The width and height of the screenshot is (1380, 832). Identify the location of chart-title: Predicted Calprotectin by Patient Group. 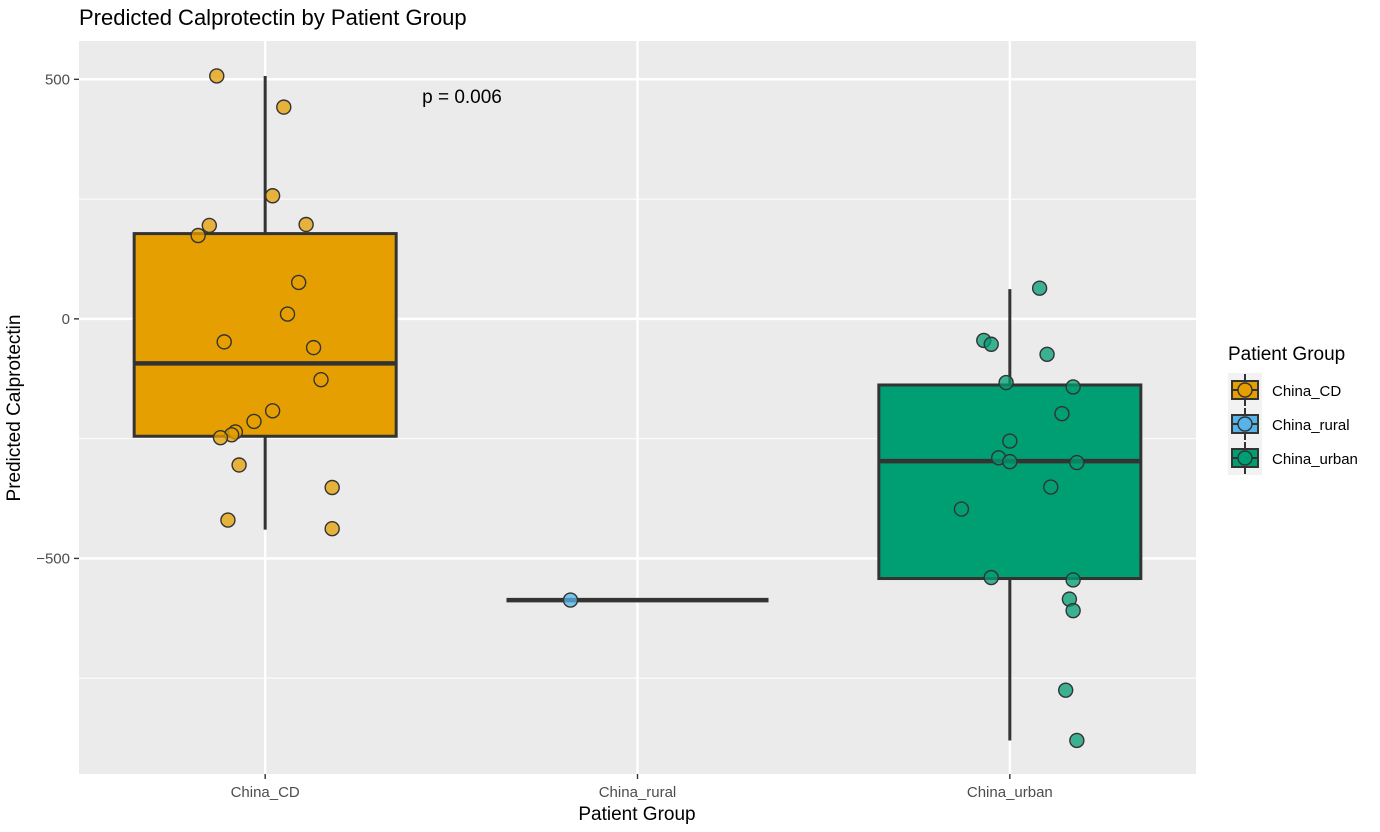
(273, 17).